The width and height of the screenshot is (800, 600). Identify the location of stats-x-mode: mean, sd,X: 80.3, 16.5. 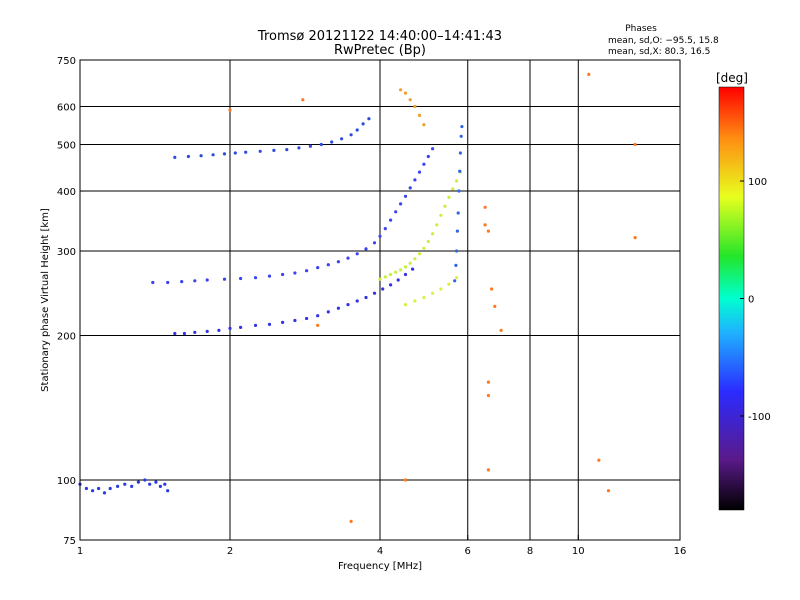
(659, 52).